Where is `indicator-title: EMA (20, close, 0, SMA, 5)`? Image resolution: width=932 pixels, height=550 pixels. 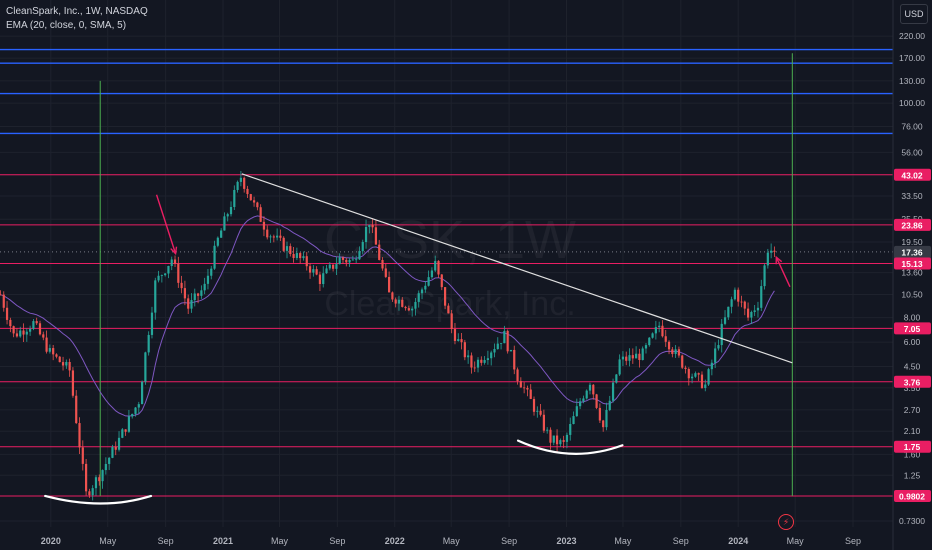 indicator-title: EMA (20, close, 0, SMA, 5) is located at coordinates (66, 25).